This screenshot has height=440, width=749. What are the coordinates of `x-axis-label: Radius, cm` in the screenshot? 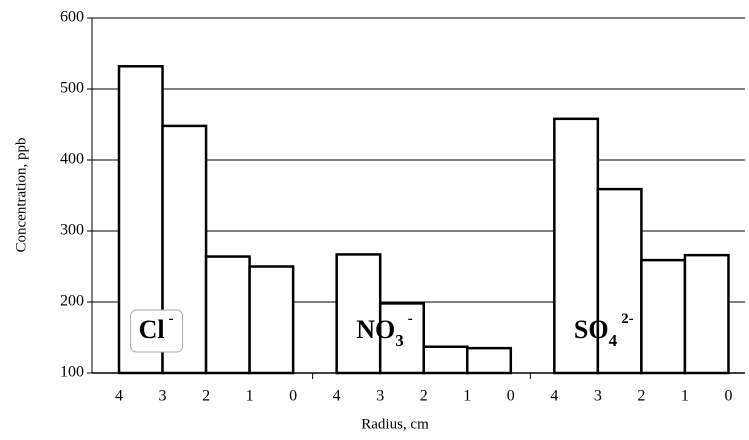 It's located at (395, 424).